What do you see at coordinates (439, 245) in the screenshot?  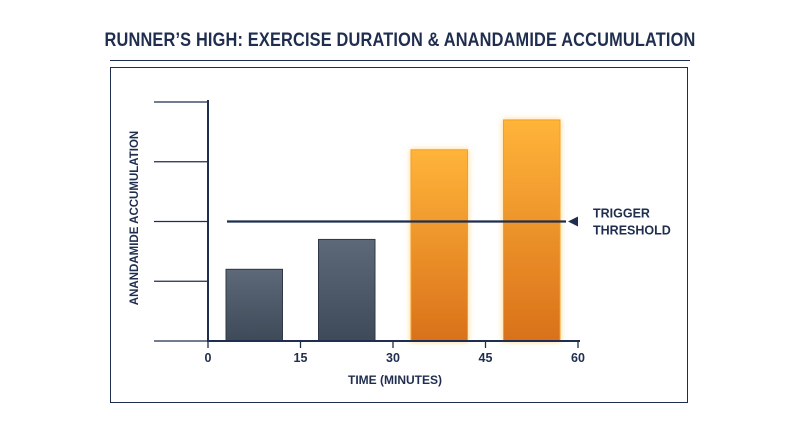 I see `bar-30-45-min` at bounding box center [439, 245].